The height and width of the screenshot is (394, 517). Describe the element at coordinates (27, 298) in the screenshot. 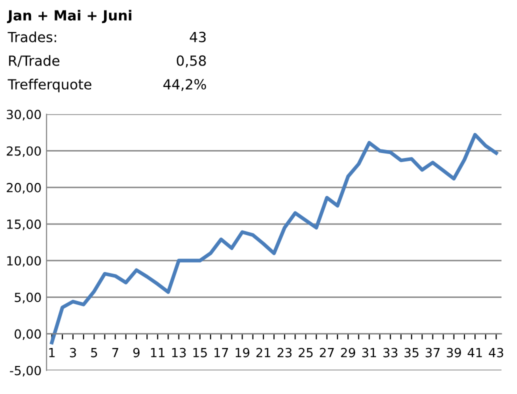

I see `y-tick-label: 5,00` at that location.